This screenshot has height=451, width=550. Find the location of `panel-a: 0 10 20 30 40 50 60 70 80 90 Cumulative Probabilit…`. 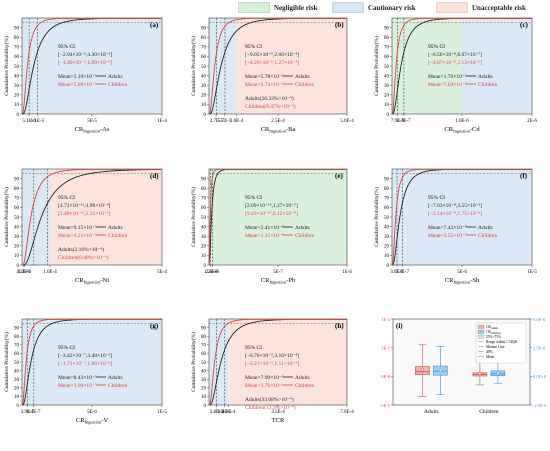

panel-a: 0 10 20 30 40 50 60 70 80 90 Cumulative Probabilit… is located at coordinates (85, 75).